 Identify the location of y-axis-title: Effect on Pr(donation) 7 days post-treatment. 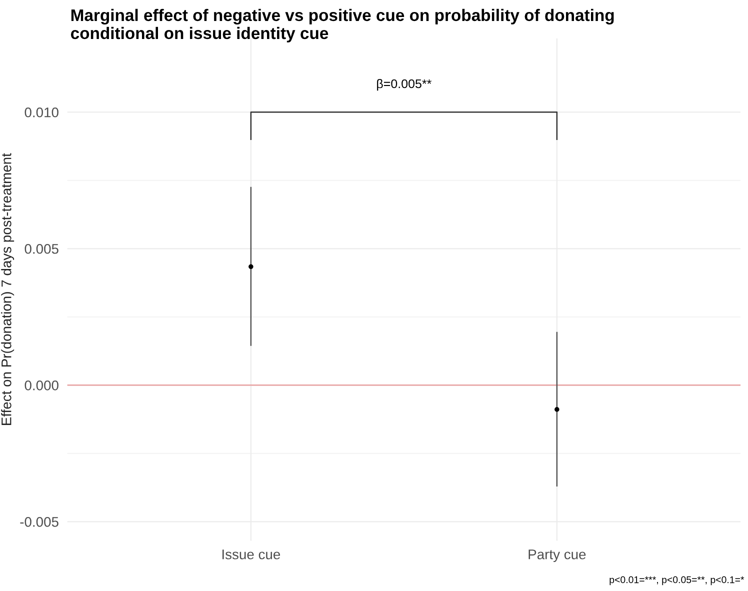
(7, 289).